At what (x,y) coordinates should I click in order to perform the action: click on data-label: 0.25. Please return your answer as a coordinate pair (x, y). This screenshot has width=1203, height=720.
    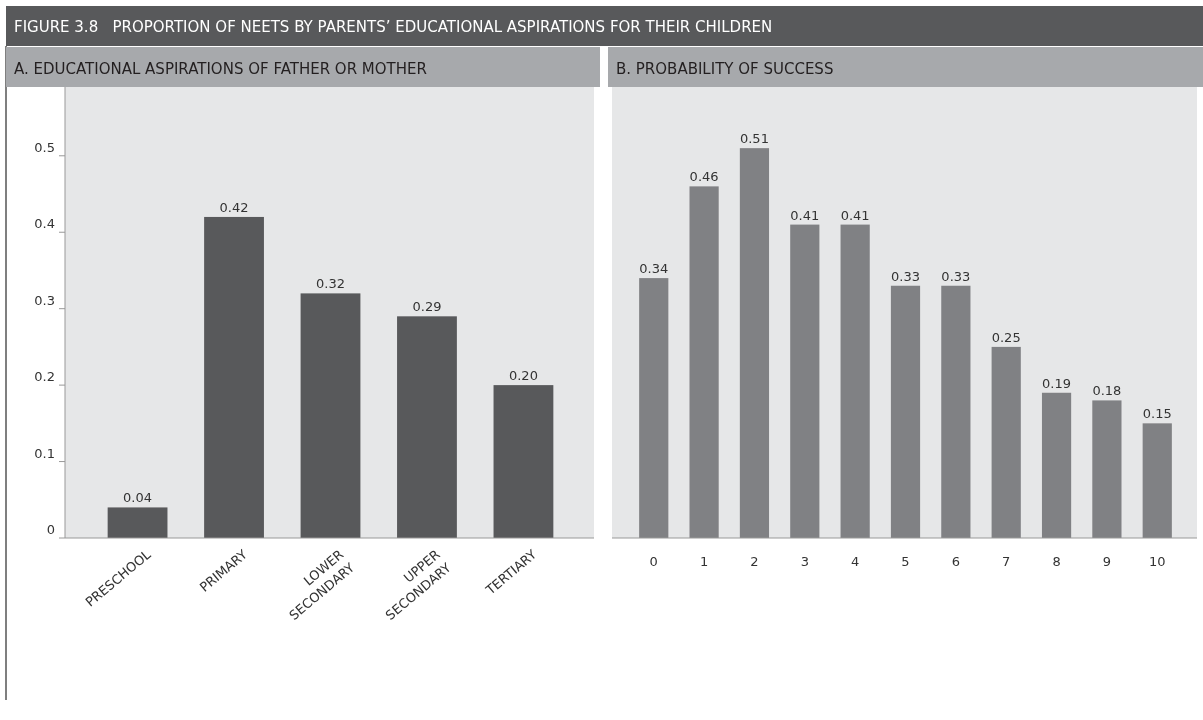
    Looking at the image, I should click on (1006, 337).